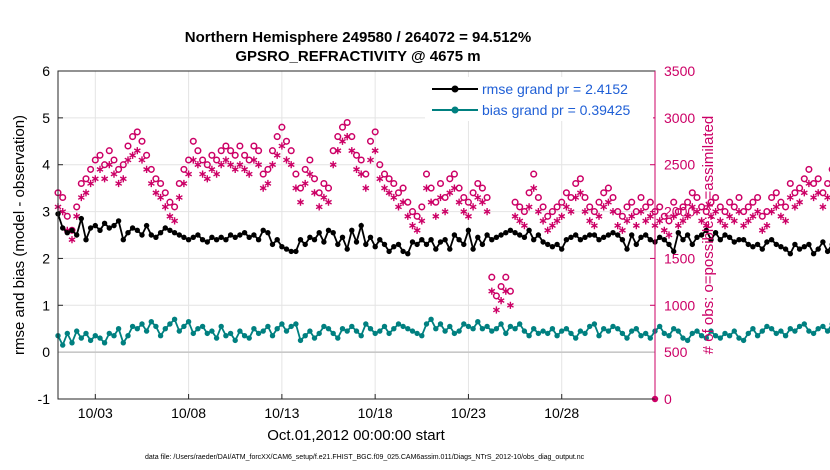  I want to click on y-axis-label-right: # of obs: o=possible; ∗=assimilated, so click(708, 235).